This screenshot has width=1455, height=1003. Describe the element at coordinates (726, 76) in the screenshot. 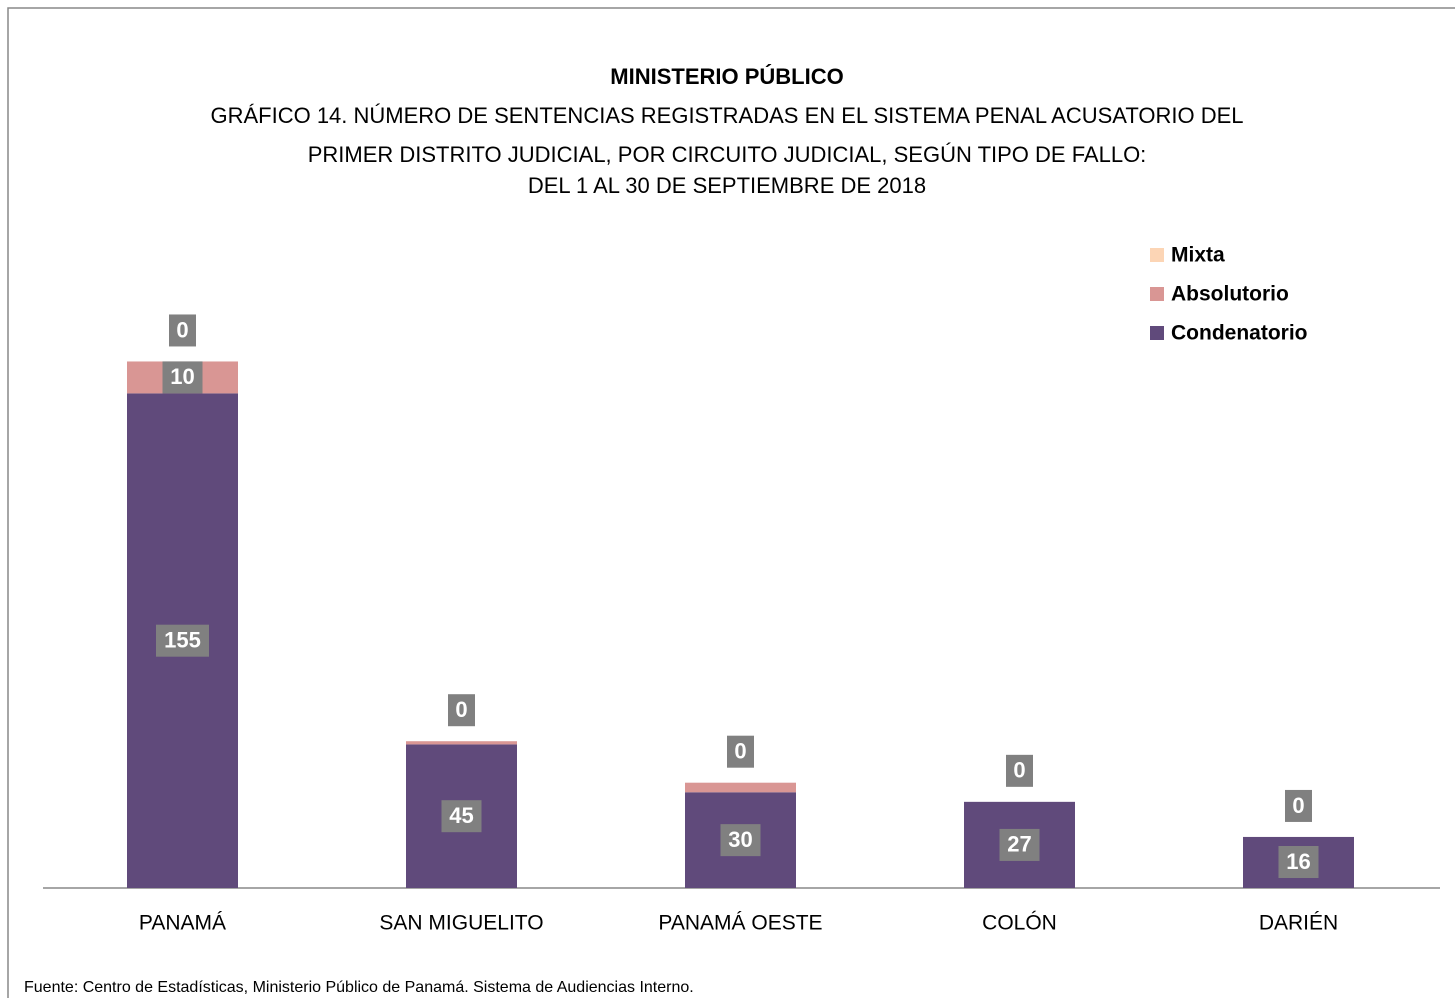

I see `chart-title: MINISTERIO PÚBLICO` at that location.